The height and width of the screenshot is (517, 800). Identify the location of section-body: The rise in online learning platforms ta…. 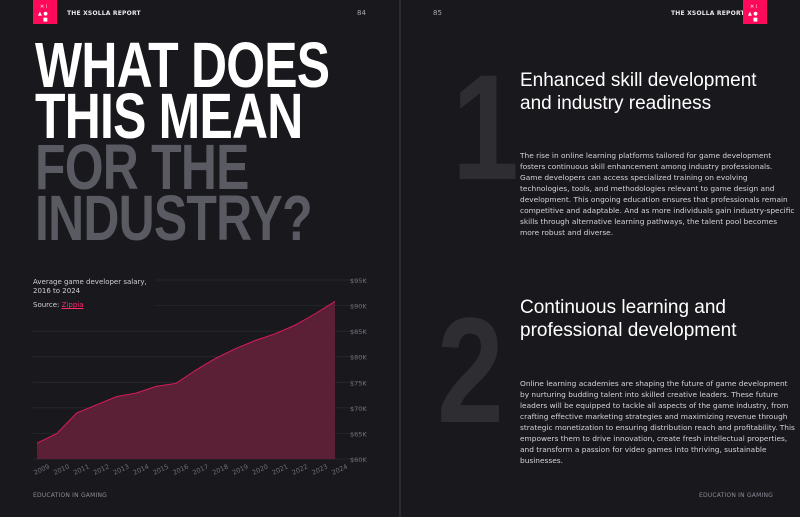
(657, 194).